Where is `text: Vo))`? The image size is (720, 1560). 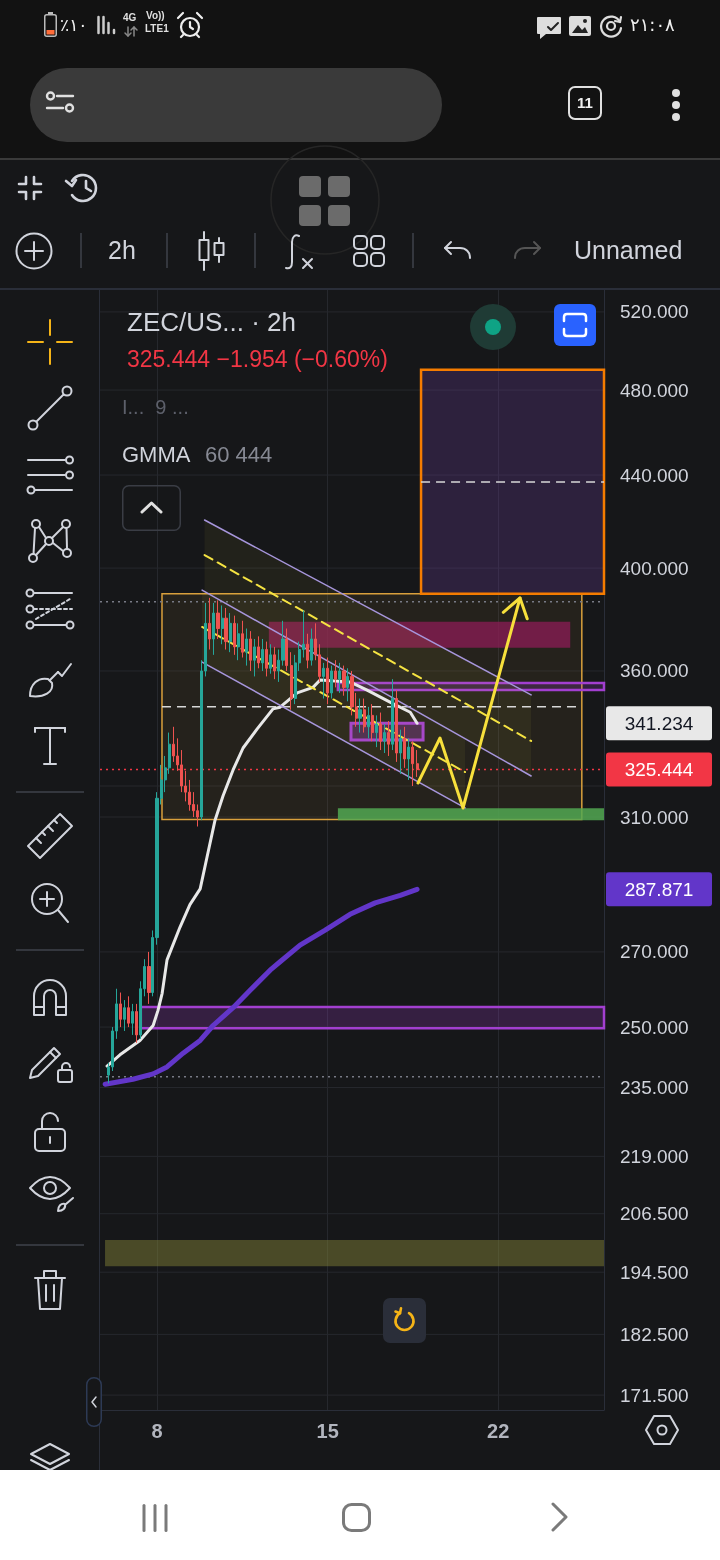 text: Vo)) is located at coordinates (155, 16).